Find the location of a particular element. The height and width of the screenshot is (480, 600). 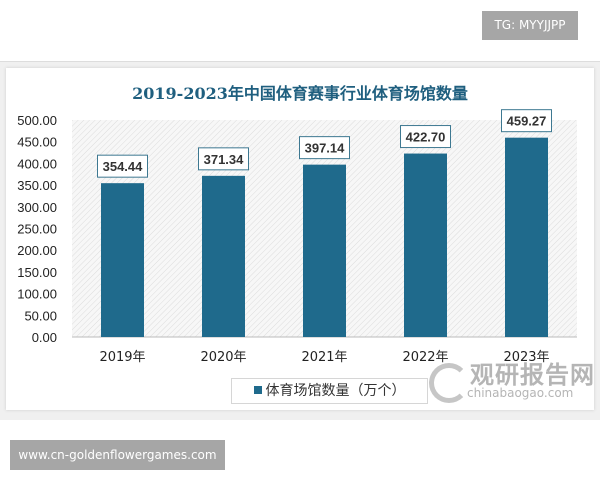

legend: 体育场馆数量（万个） is located at coordinates (329, 391).